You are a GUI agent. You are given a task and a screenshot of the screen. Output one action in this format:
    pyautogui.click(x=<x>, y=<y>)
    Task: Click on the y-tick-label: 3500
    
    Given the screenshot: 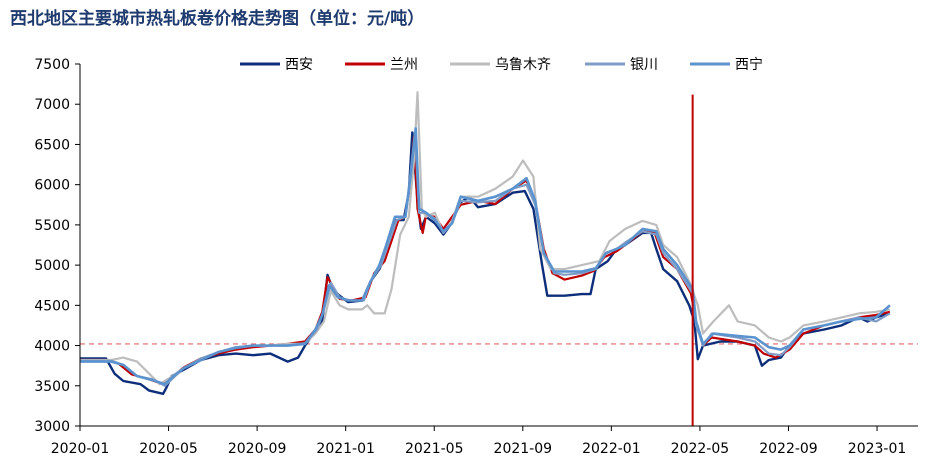 What is the action you would take?
    pyautogui.click(x=52, y=387)
    